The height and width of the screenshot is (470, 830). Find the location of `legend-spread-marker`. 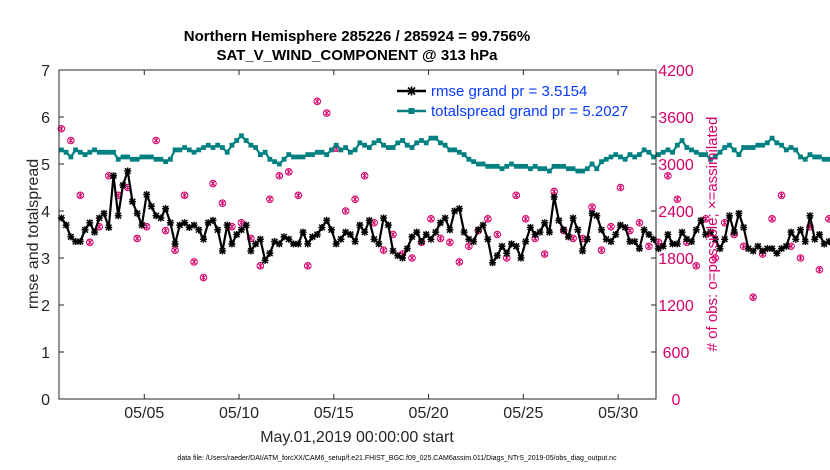

legend-spread-marker is located at coordinates (411, 111).